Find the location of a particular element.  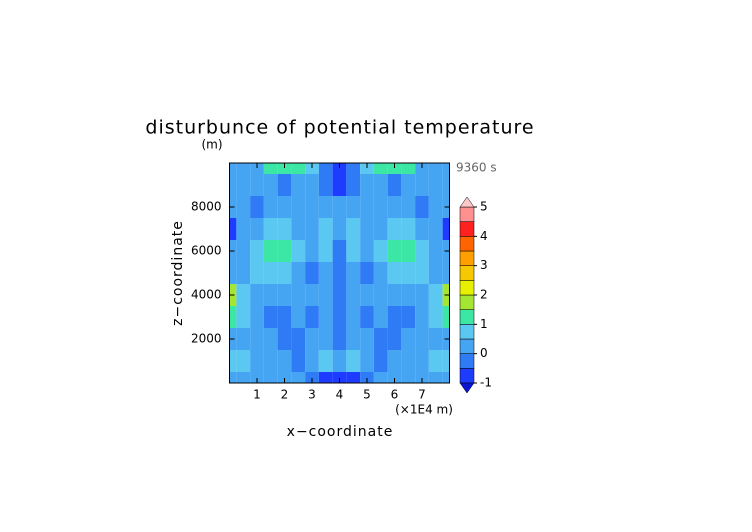

y-axis-label: z−coordinate is located at coordinates (178, 273).